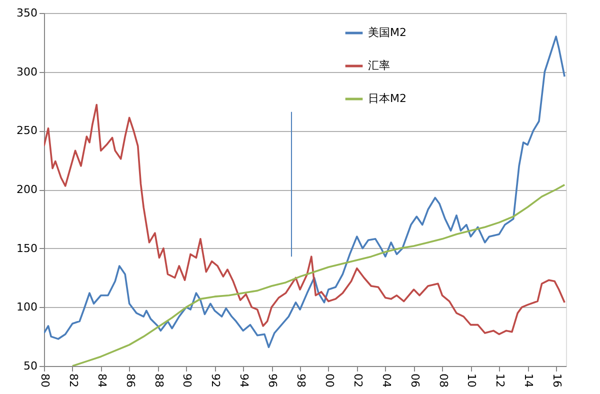 The height and width of the screenshot is (394, 600). I want to click on x-tick-label: 02, so click(357, 381).